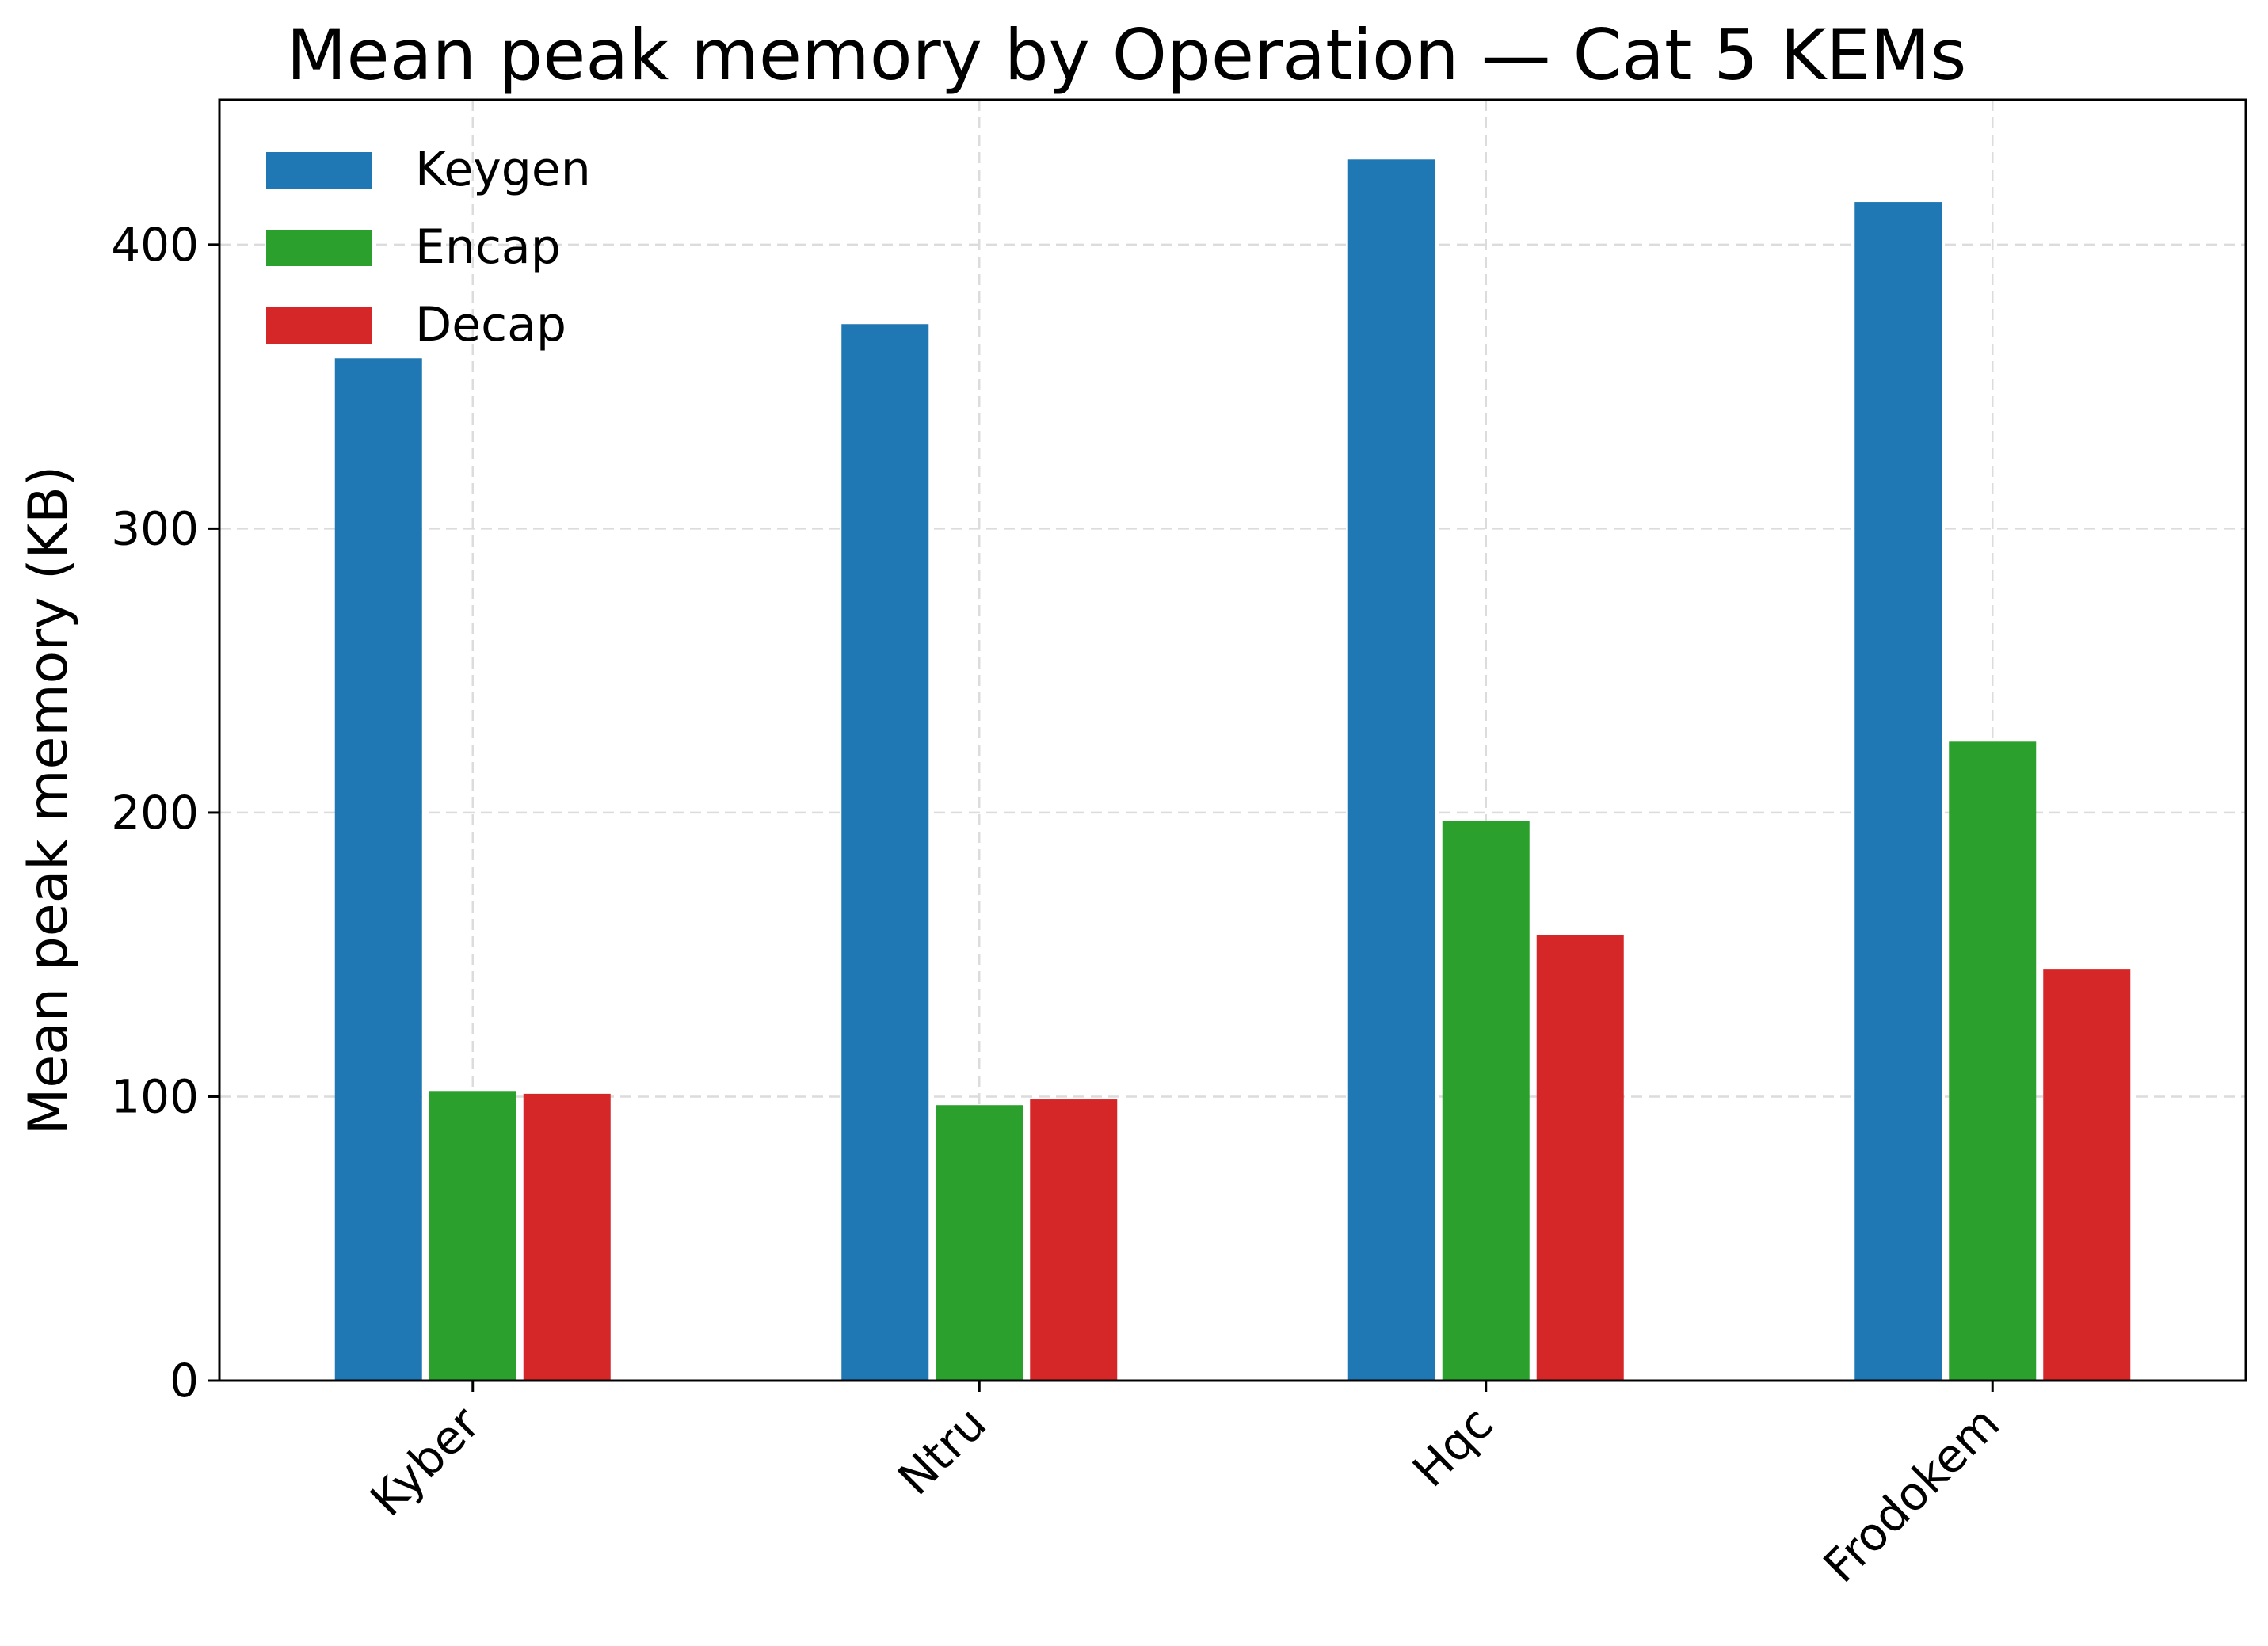 The height and width of the screenshot is (1646, 2268). What do you see at coordinates (1580, 1158) in the screenshot?
I see `bar-decap-hqc` at bounding box center [1580, 1158].